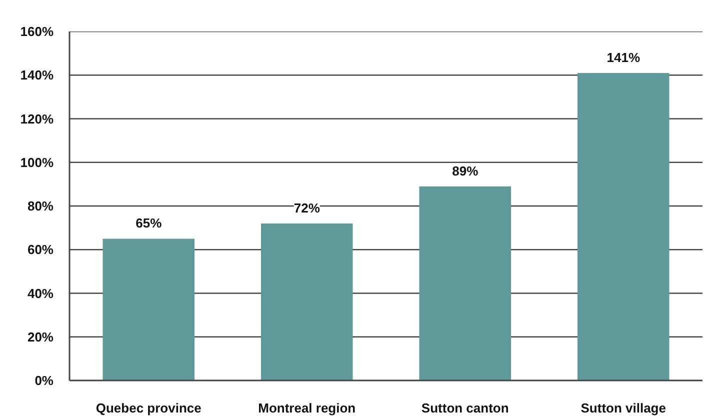  What do you see at coordinates (37, 75) in the screenshot?
I see `y-tick-label: 140%` at bounding box center [37, 75].